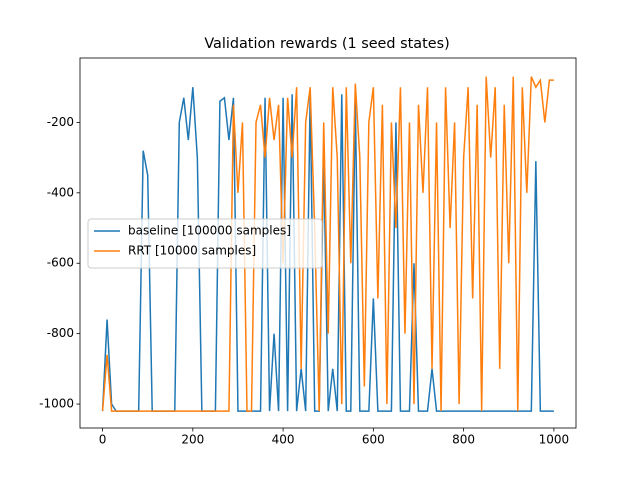 This screenshot has height=480, width=640. I want to click on x-tick-label: 400, so click(283, 440).